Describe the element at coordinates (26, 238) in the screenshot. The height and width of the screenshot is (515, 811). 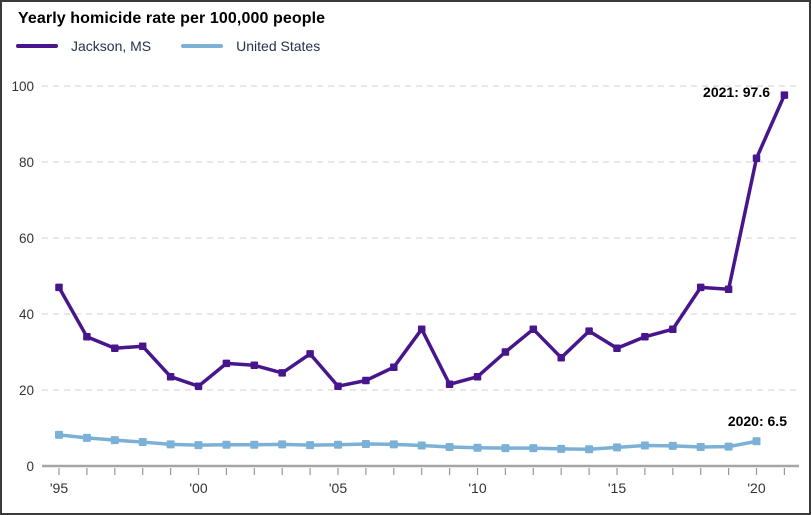
I see `y-axis-tick-label: 60` at that location.